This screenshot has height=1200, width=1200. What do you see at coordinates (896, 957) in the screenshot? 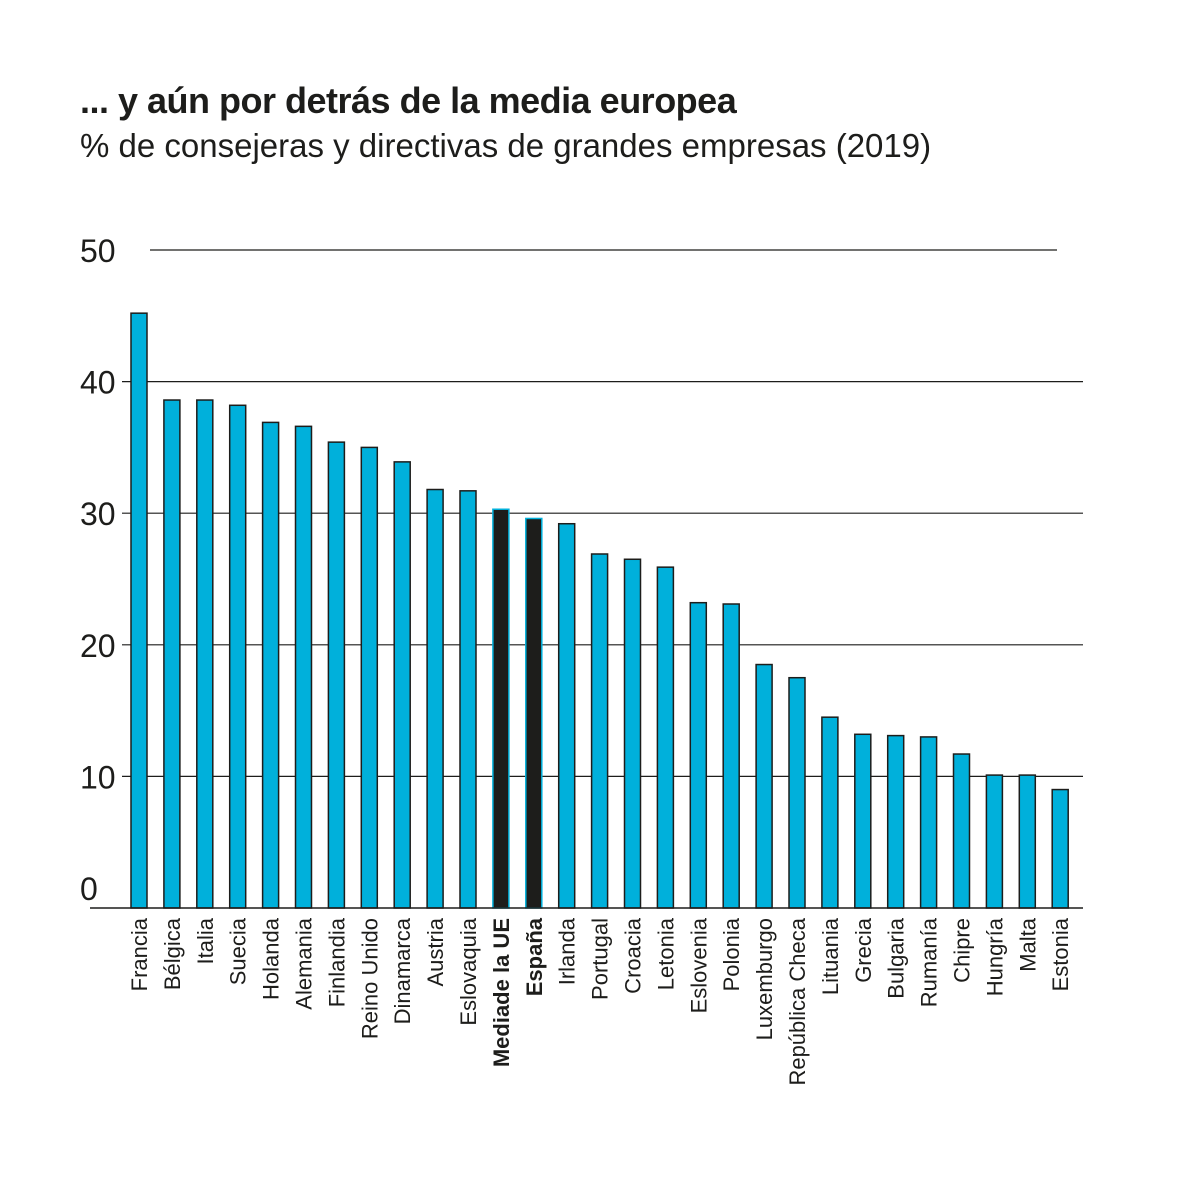
I see `x-tick-label: Bulgaria` at bounding box center [896, 957].